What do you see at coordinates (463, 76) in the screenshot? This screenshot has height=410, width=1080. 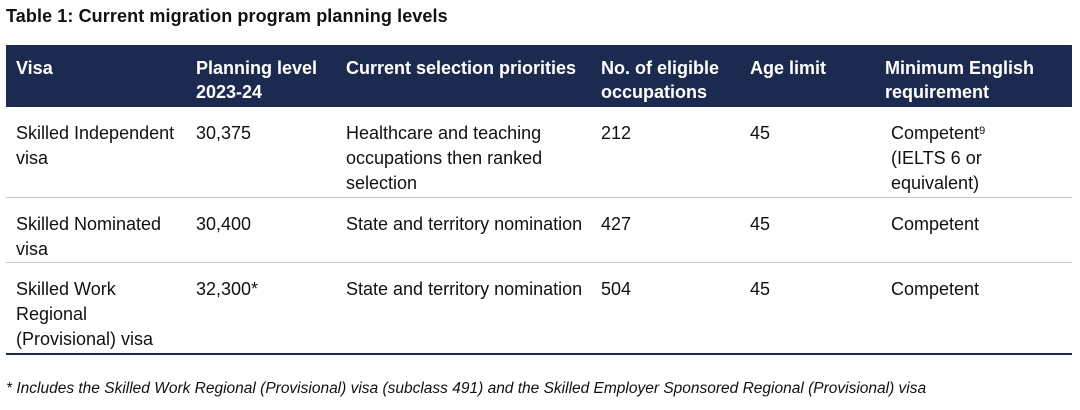 I see `column-header-selection-priorities: Current selection priorities` at bounding box center [463, 76].